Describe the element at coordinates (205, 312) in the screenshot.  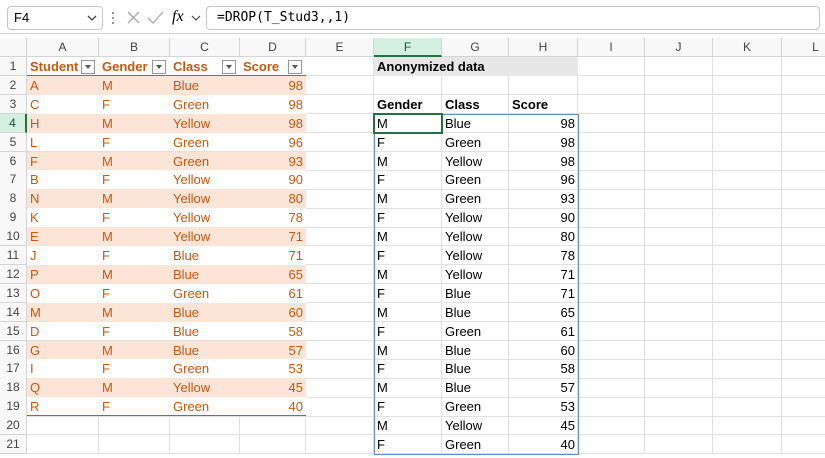
I see `table-cell: Blue` at that location.